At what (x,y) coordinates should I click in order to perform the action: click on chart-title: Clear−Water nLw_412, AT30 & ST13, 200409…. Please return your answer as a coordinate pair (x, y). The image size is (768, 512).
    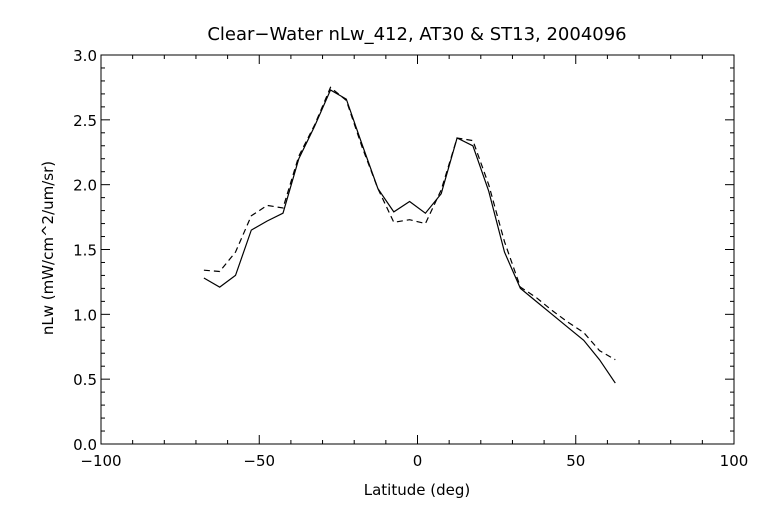
    Looking at the image, I should click on (416, 34).